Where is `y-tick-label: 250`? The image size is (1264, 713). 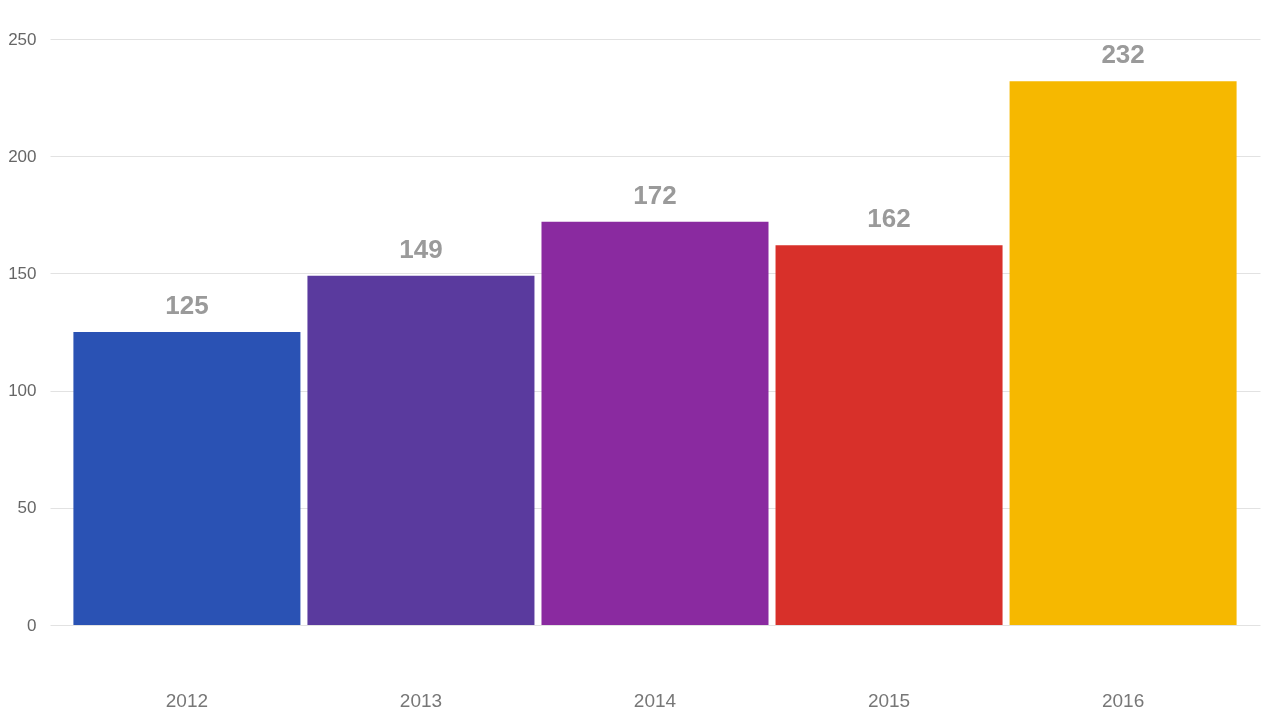
y-tick-label: 250 is located at coordinates (22, 39).